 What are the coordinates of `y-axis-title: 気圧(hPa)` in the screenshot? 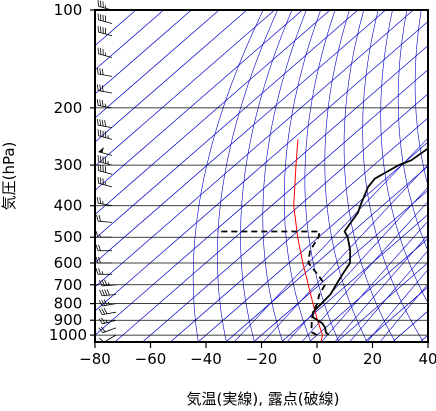 It's located at (9, 176).